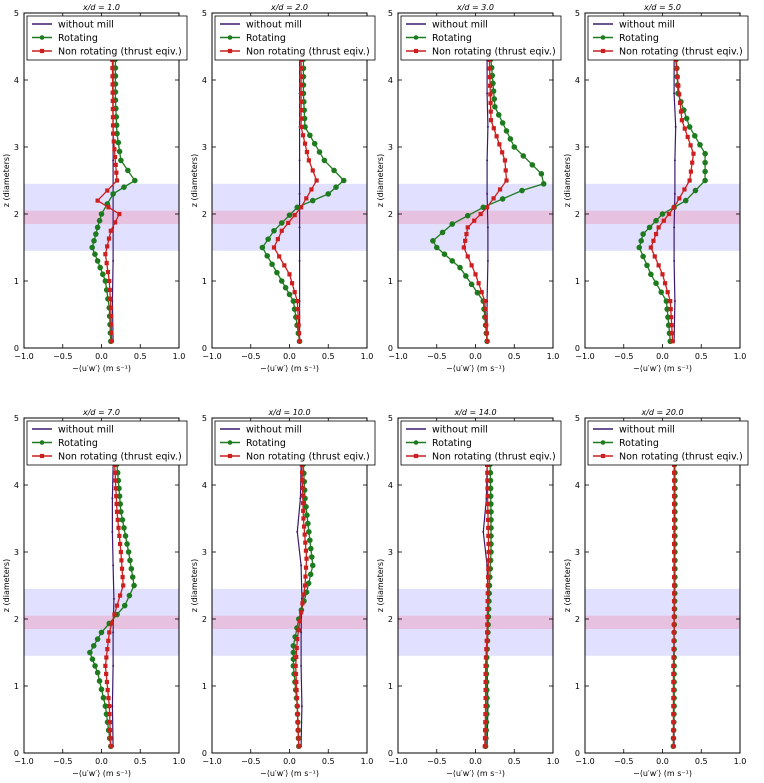 The image size is (764, 783). I want to click on y-tick-label: 0, so click(390, 348).